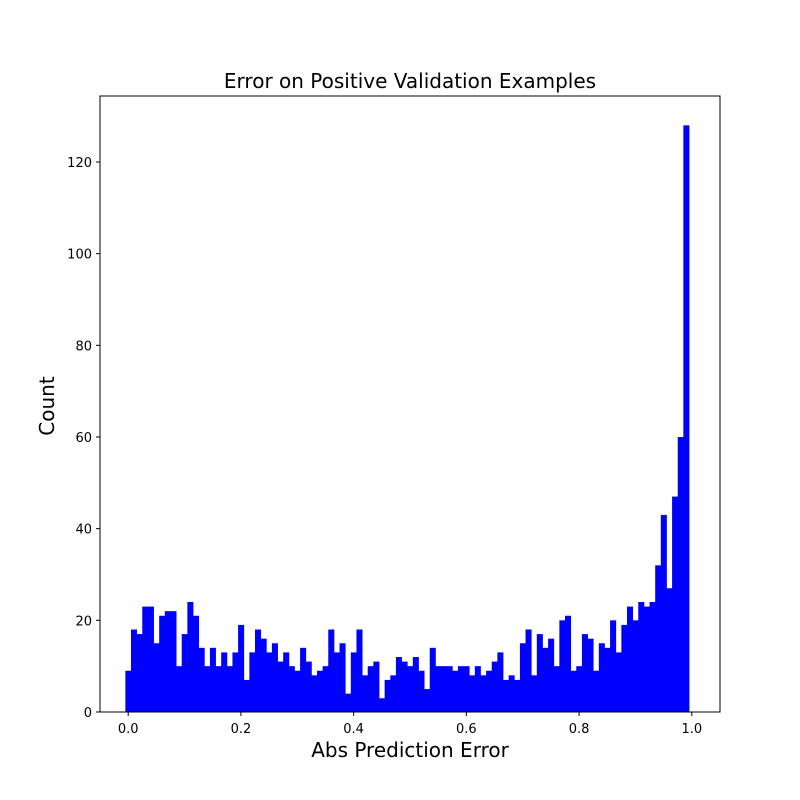 The height and width of the screenshot is (800, 800). I want to click on y-tick-label: 120, so click(79, 163).